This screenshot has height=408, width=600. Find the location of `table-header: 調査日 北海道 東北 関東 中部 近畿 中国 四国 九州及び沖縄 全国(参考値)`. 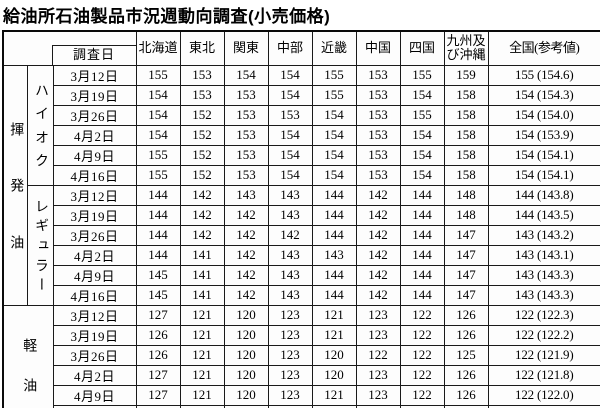

table-header: 調査日 北海道 東北 関東 中部 近畿 中国 四国 九州及び沖縄 全国(参考値) is located at coordinates (301, 48).